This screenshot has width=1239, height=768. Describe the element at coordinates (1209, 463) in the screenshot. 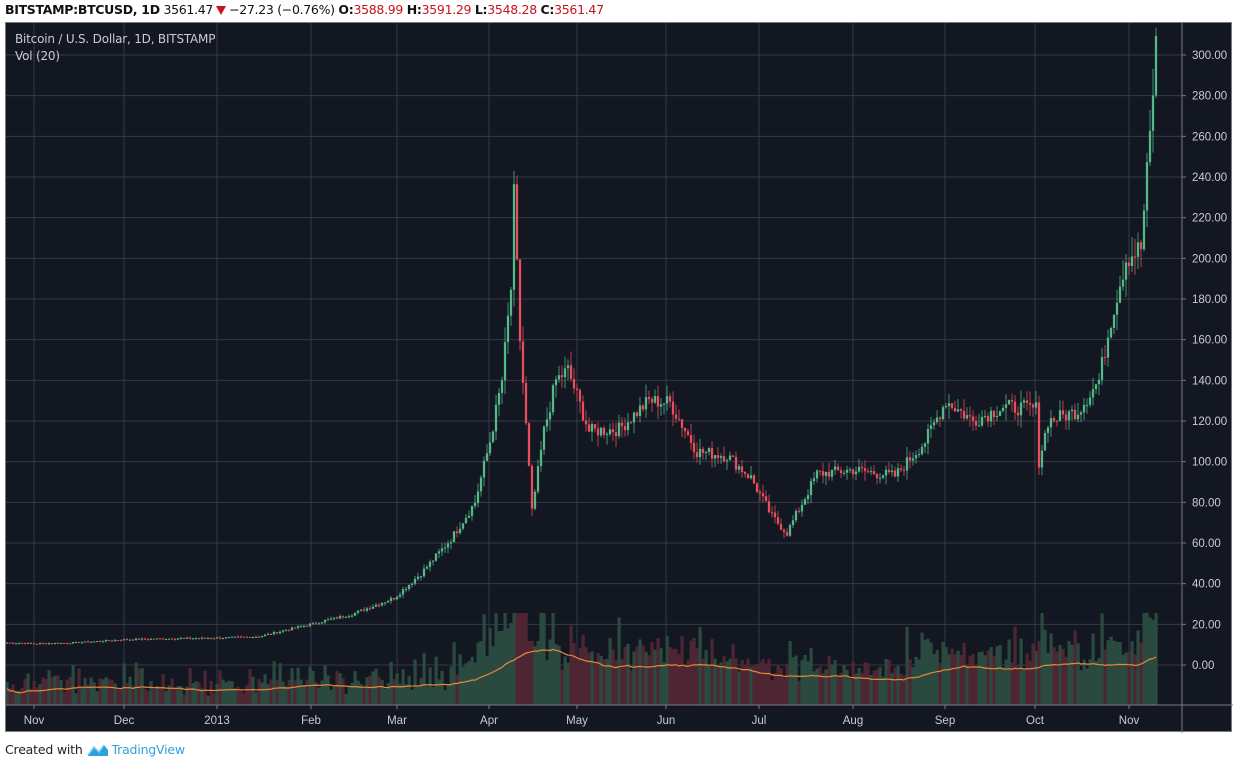

I see `price-tick-label: 100.00` at that location.